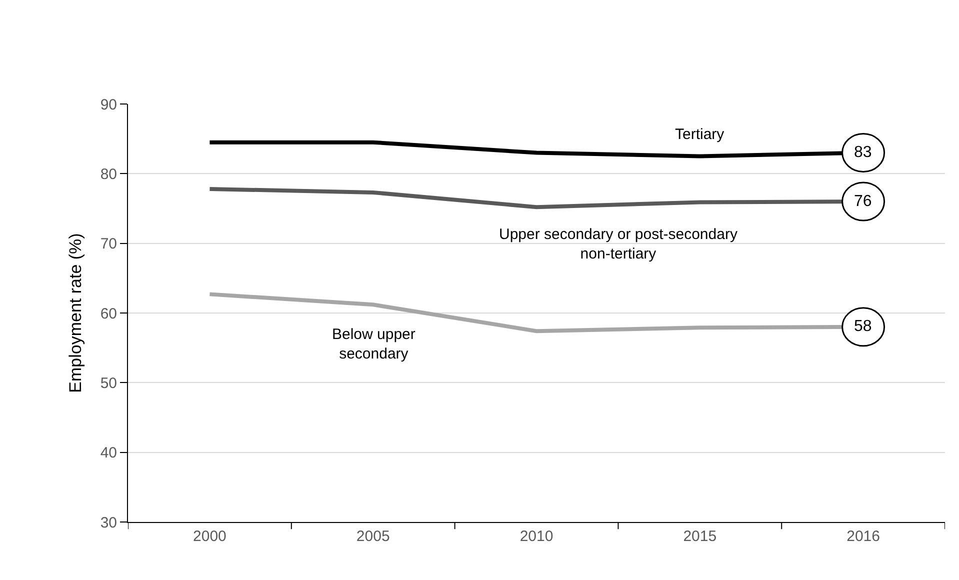 Image resolution: width=959 pixels, height=580 pixels. Describe the element at coordinates (209, 536) in the screenshot. I see `x-tick-label: 2000` at that location.